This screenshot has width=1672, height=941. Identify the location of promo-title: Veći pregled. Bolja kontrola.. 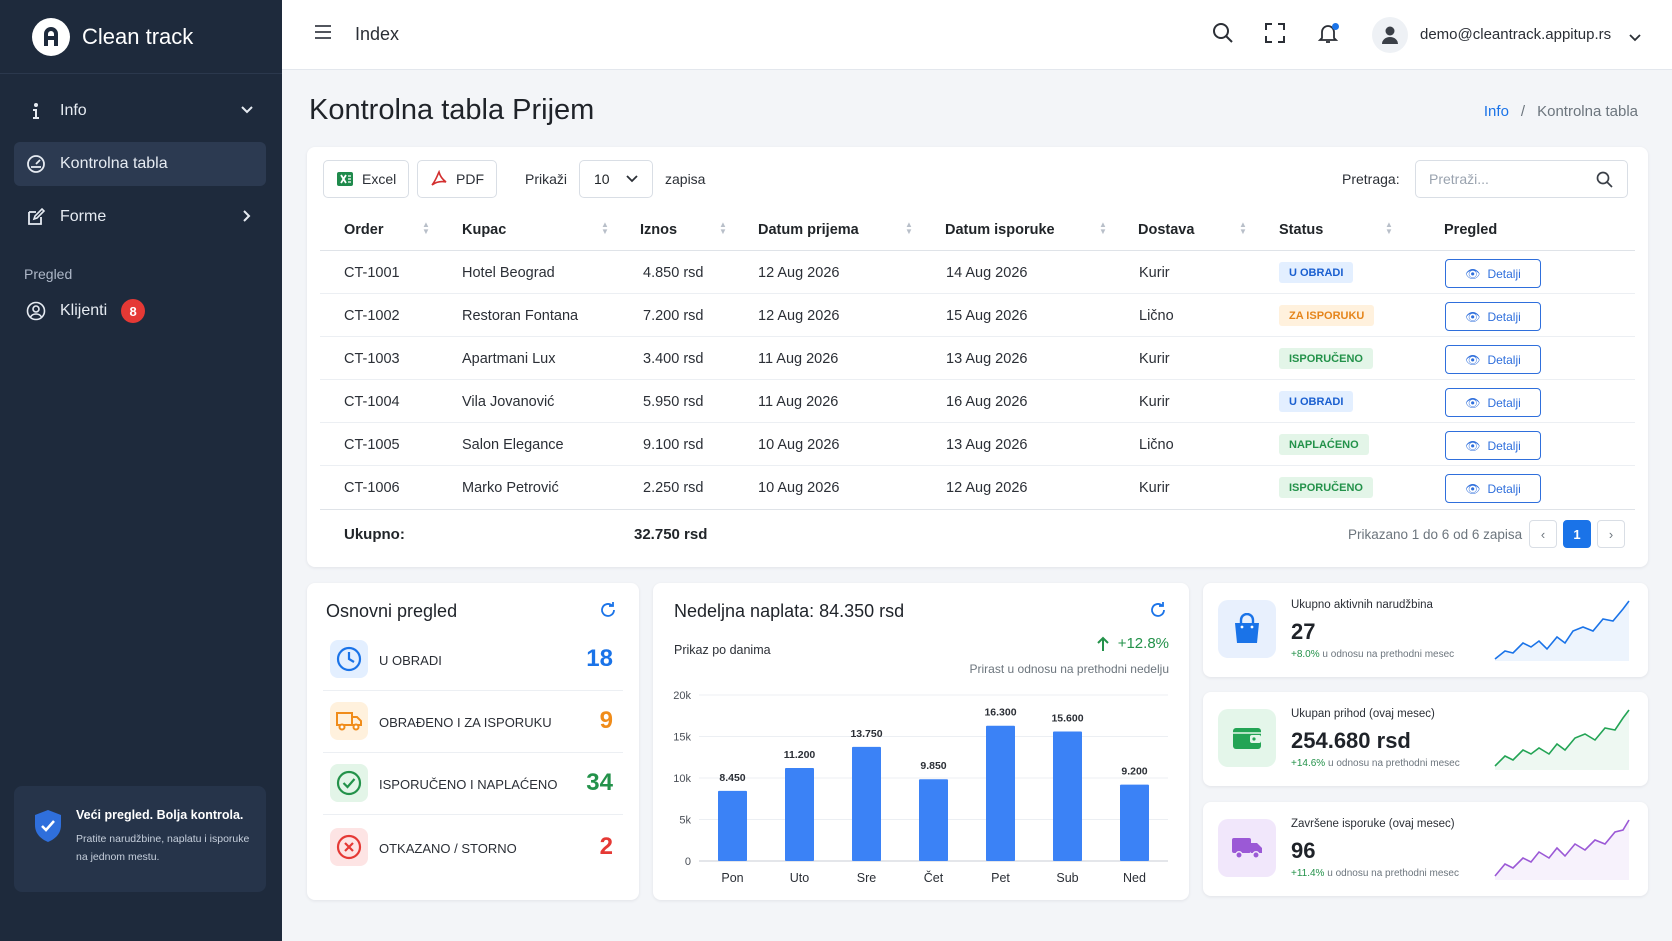
(160, 815).